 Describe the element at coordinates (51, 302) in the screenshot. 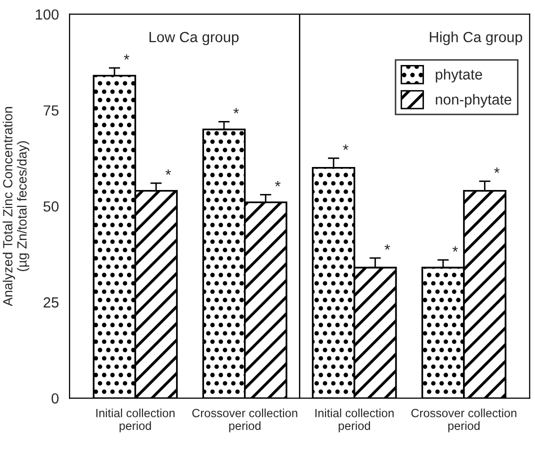

I see `y-tick-label: 25` at that location.